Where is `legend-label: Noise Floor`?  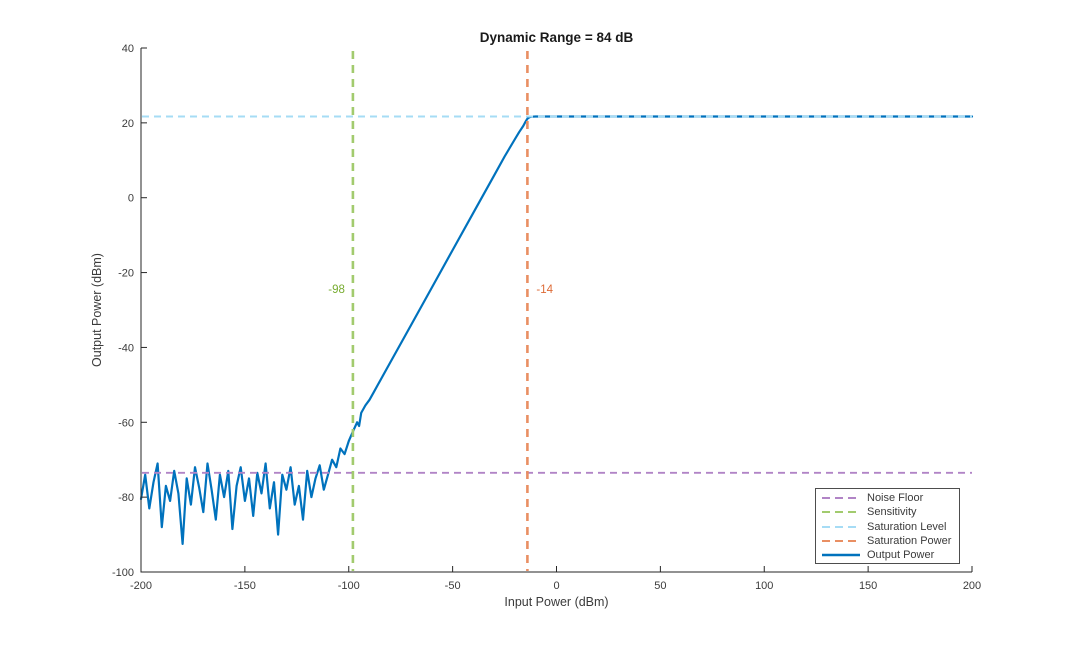 legend-label: Noise Floor is located at coordinates (895, 498).